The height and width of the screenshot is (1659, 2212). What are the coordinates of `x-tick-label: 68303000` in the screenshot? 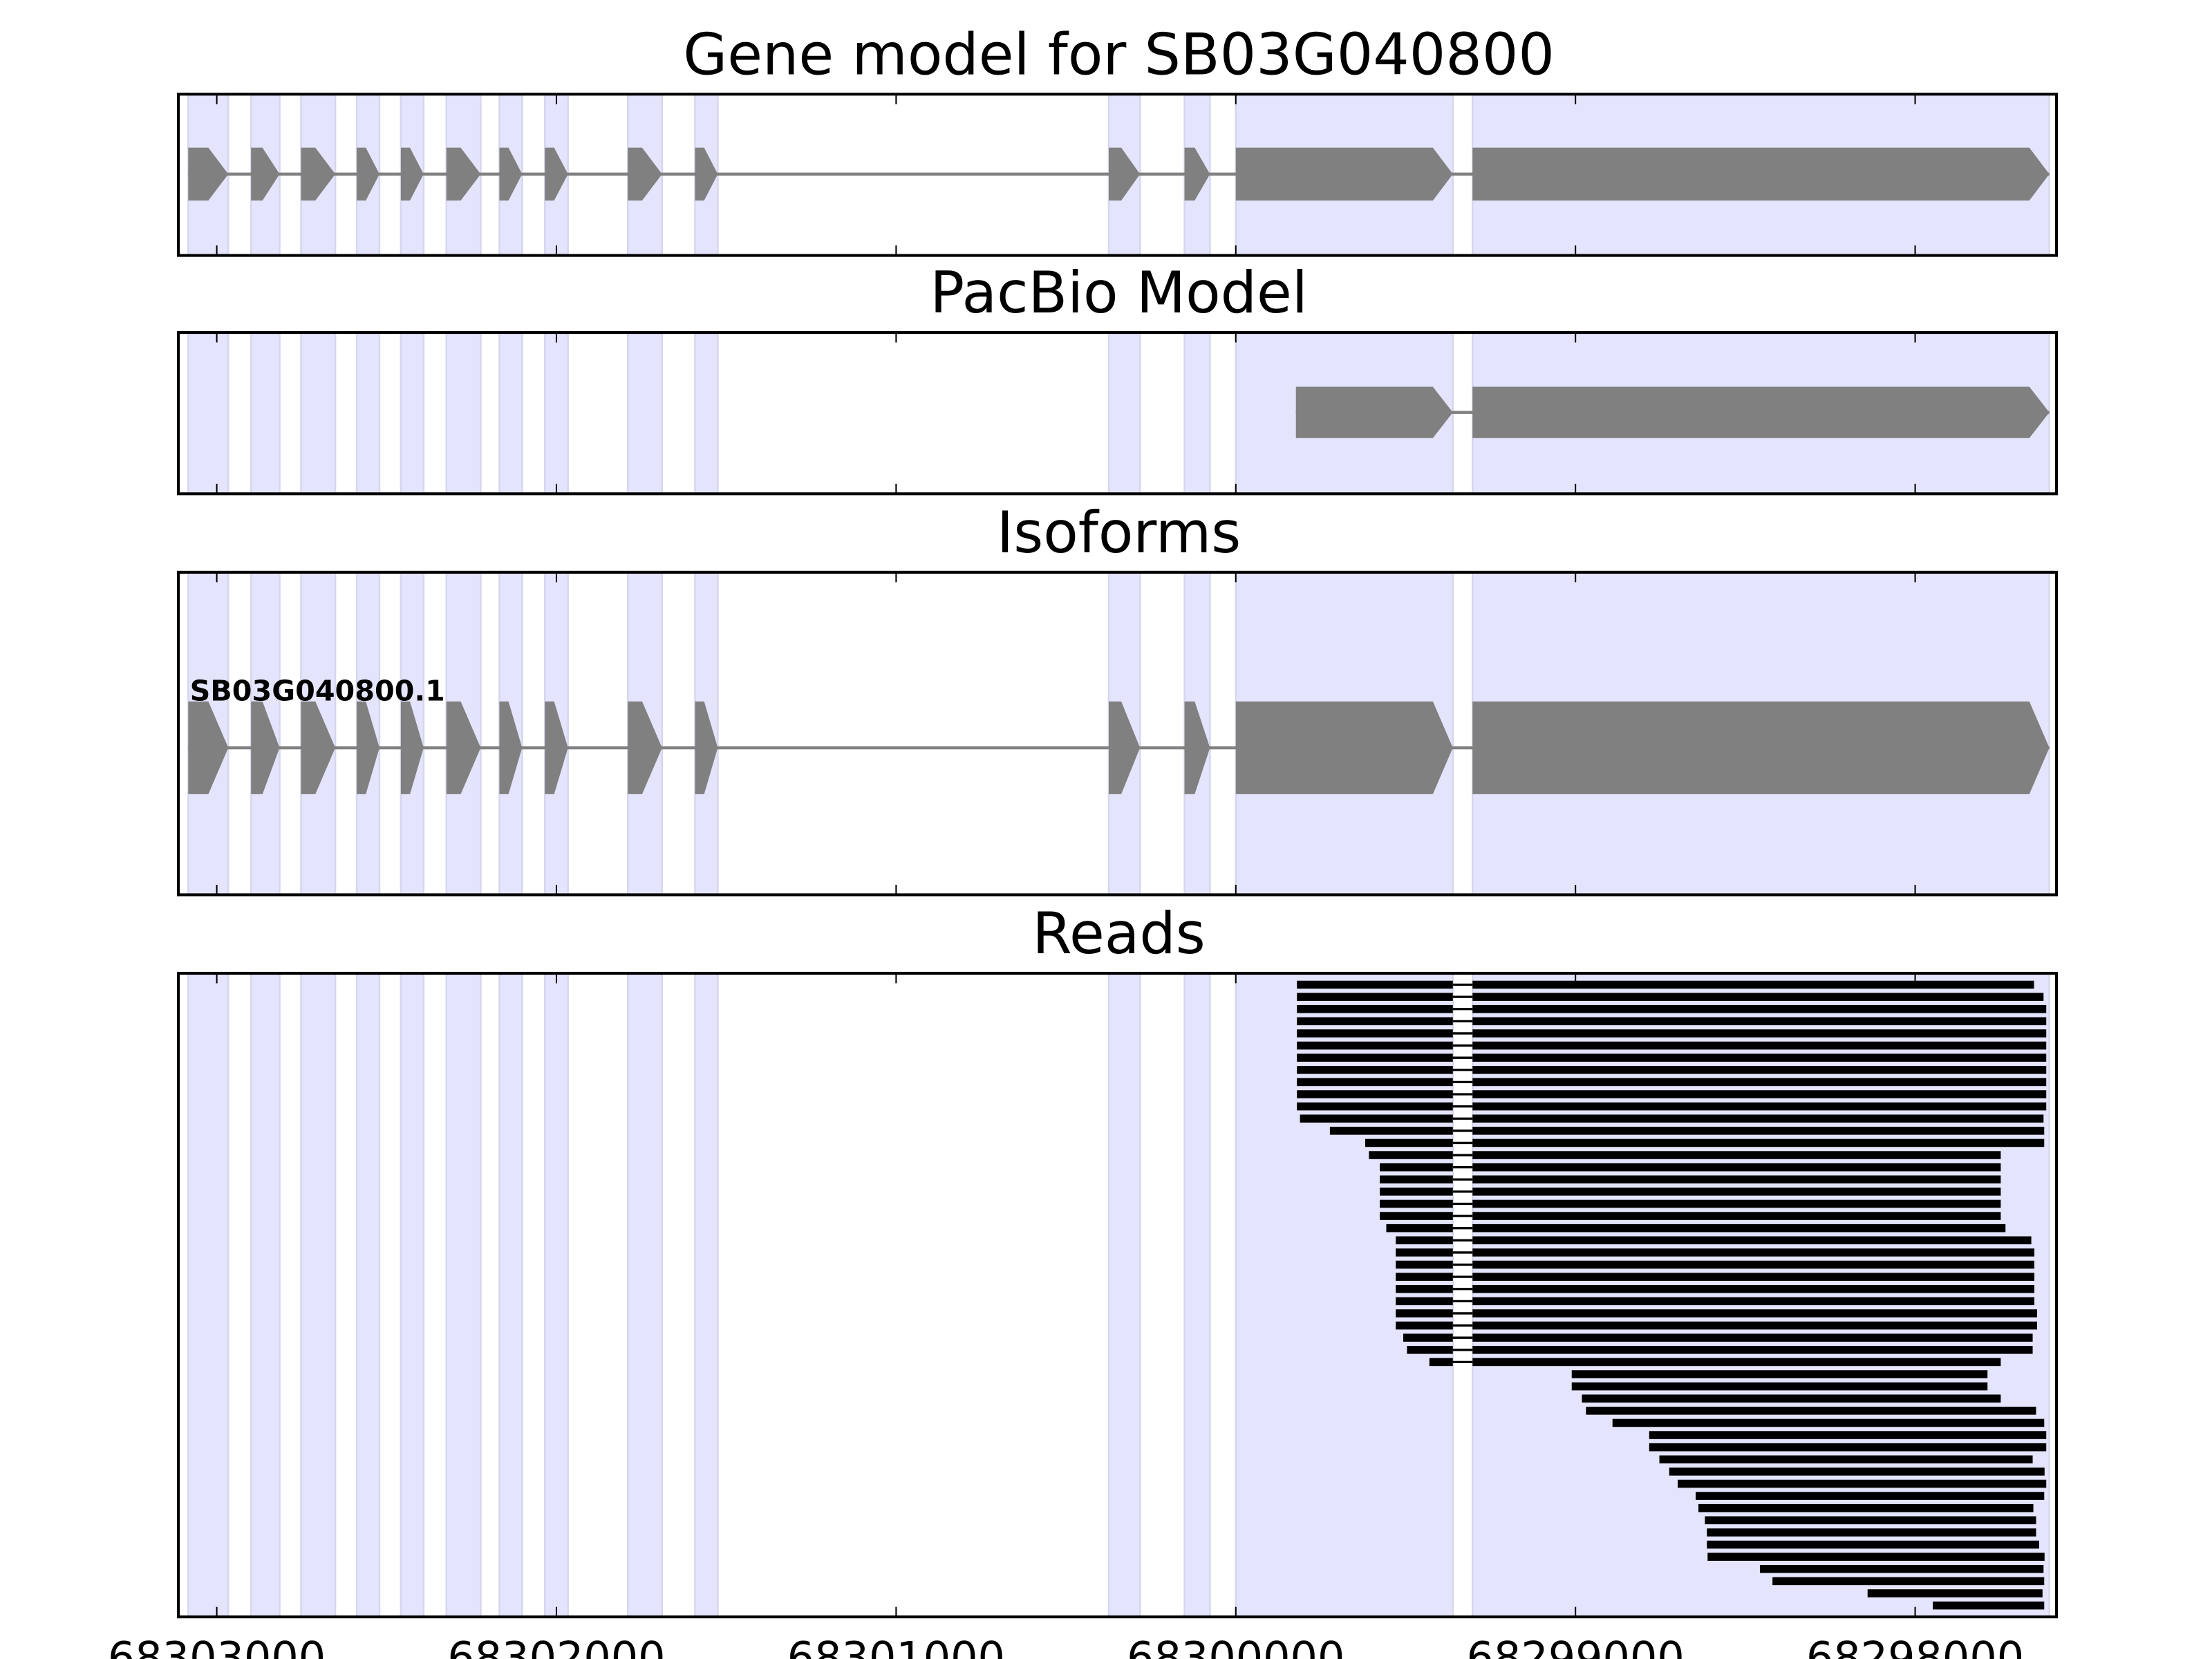 It's located at (217, 1646).